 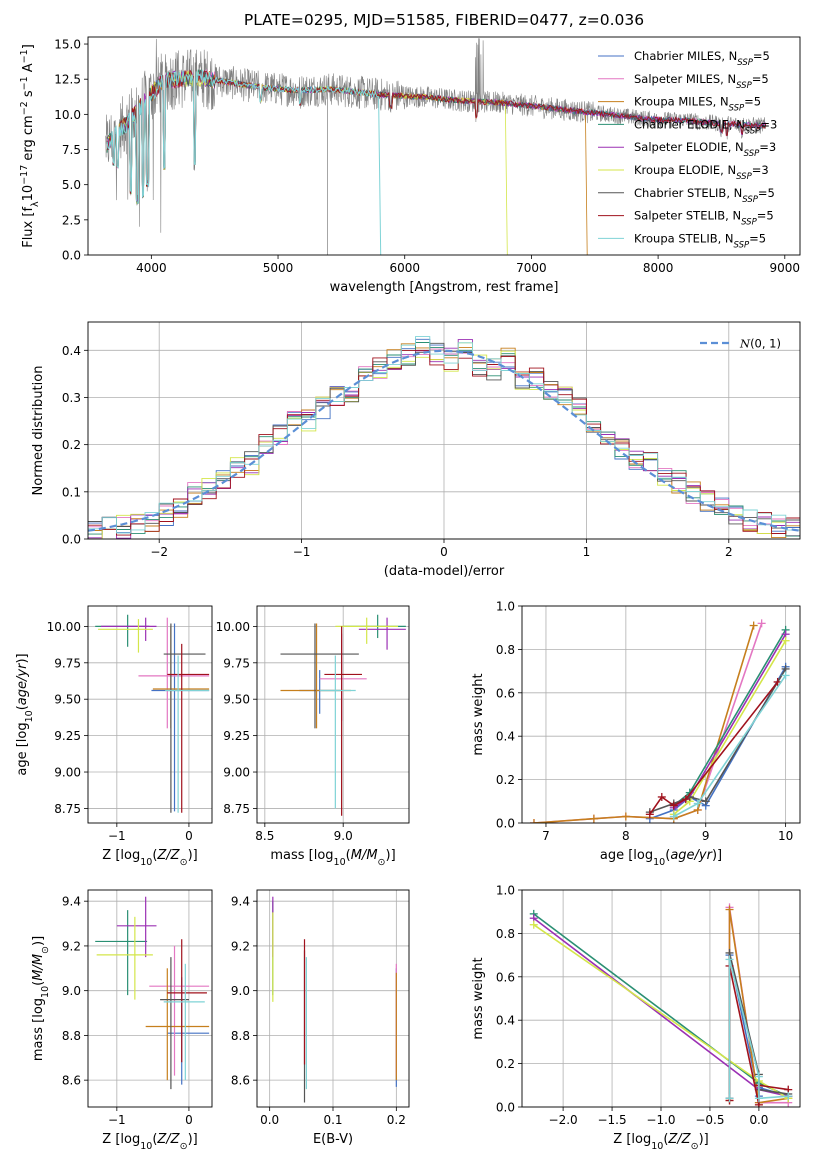 I want to click on y-tick-label: 1.0, so click(x=505, y=607).